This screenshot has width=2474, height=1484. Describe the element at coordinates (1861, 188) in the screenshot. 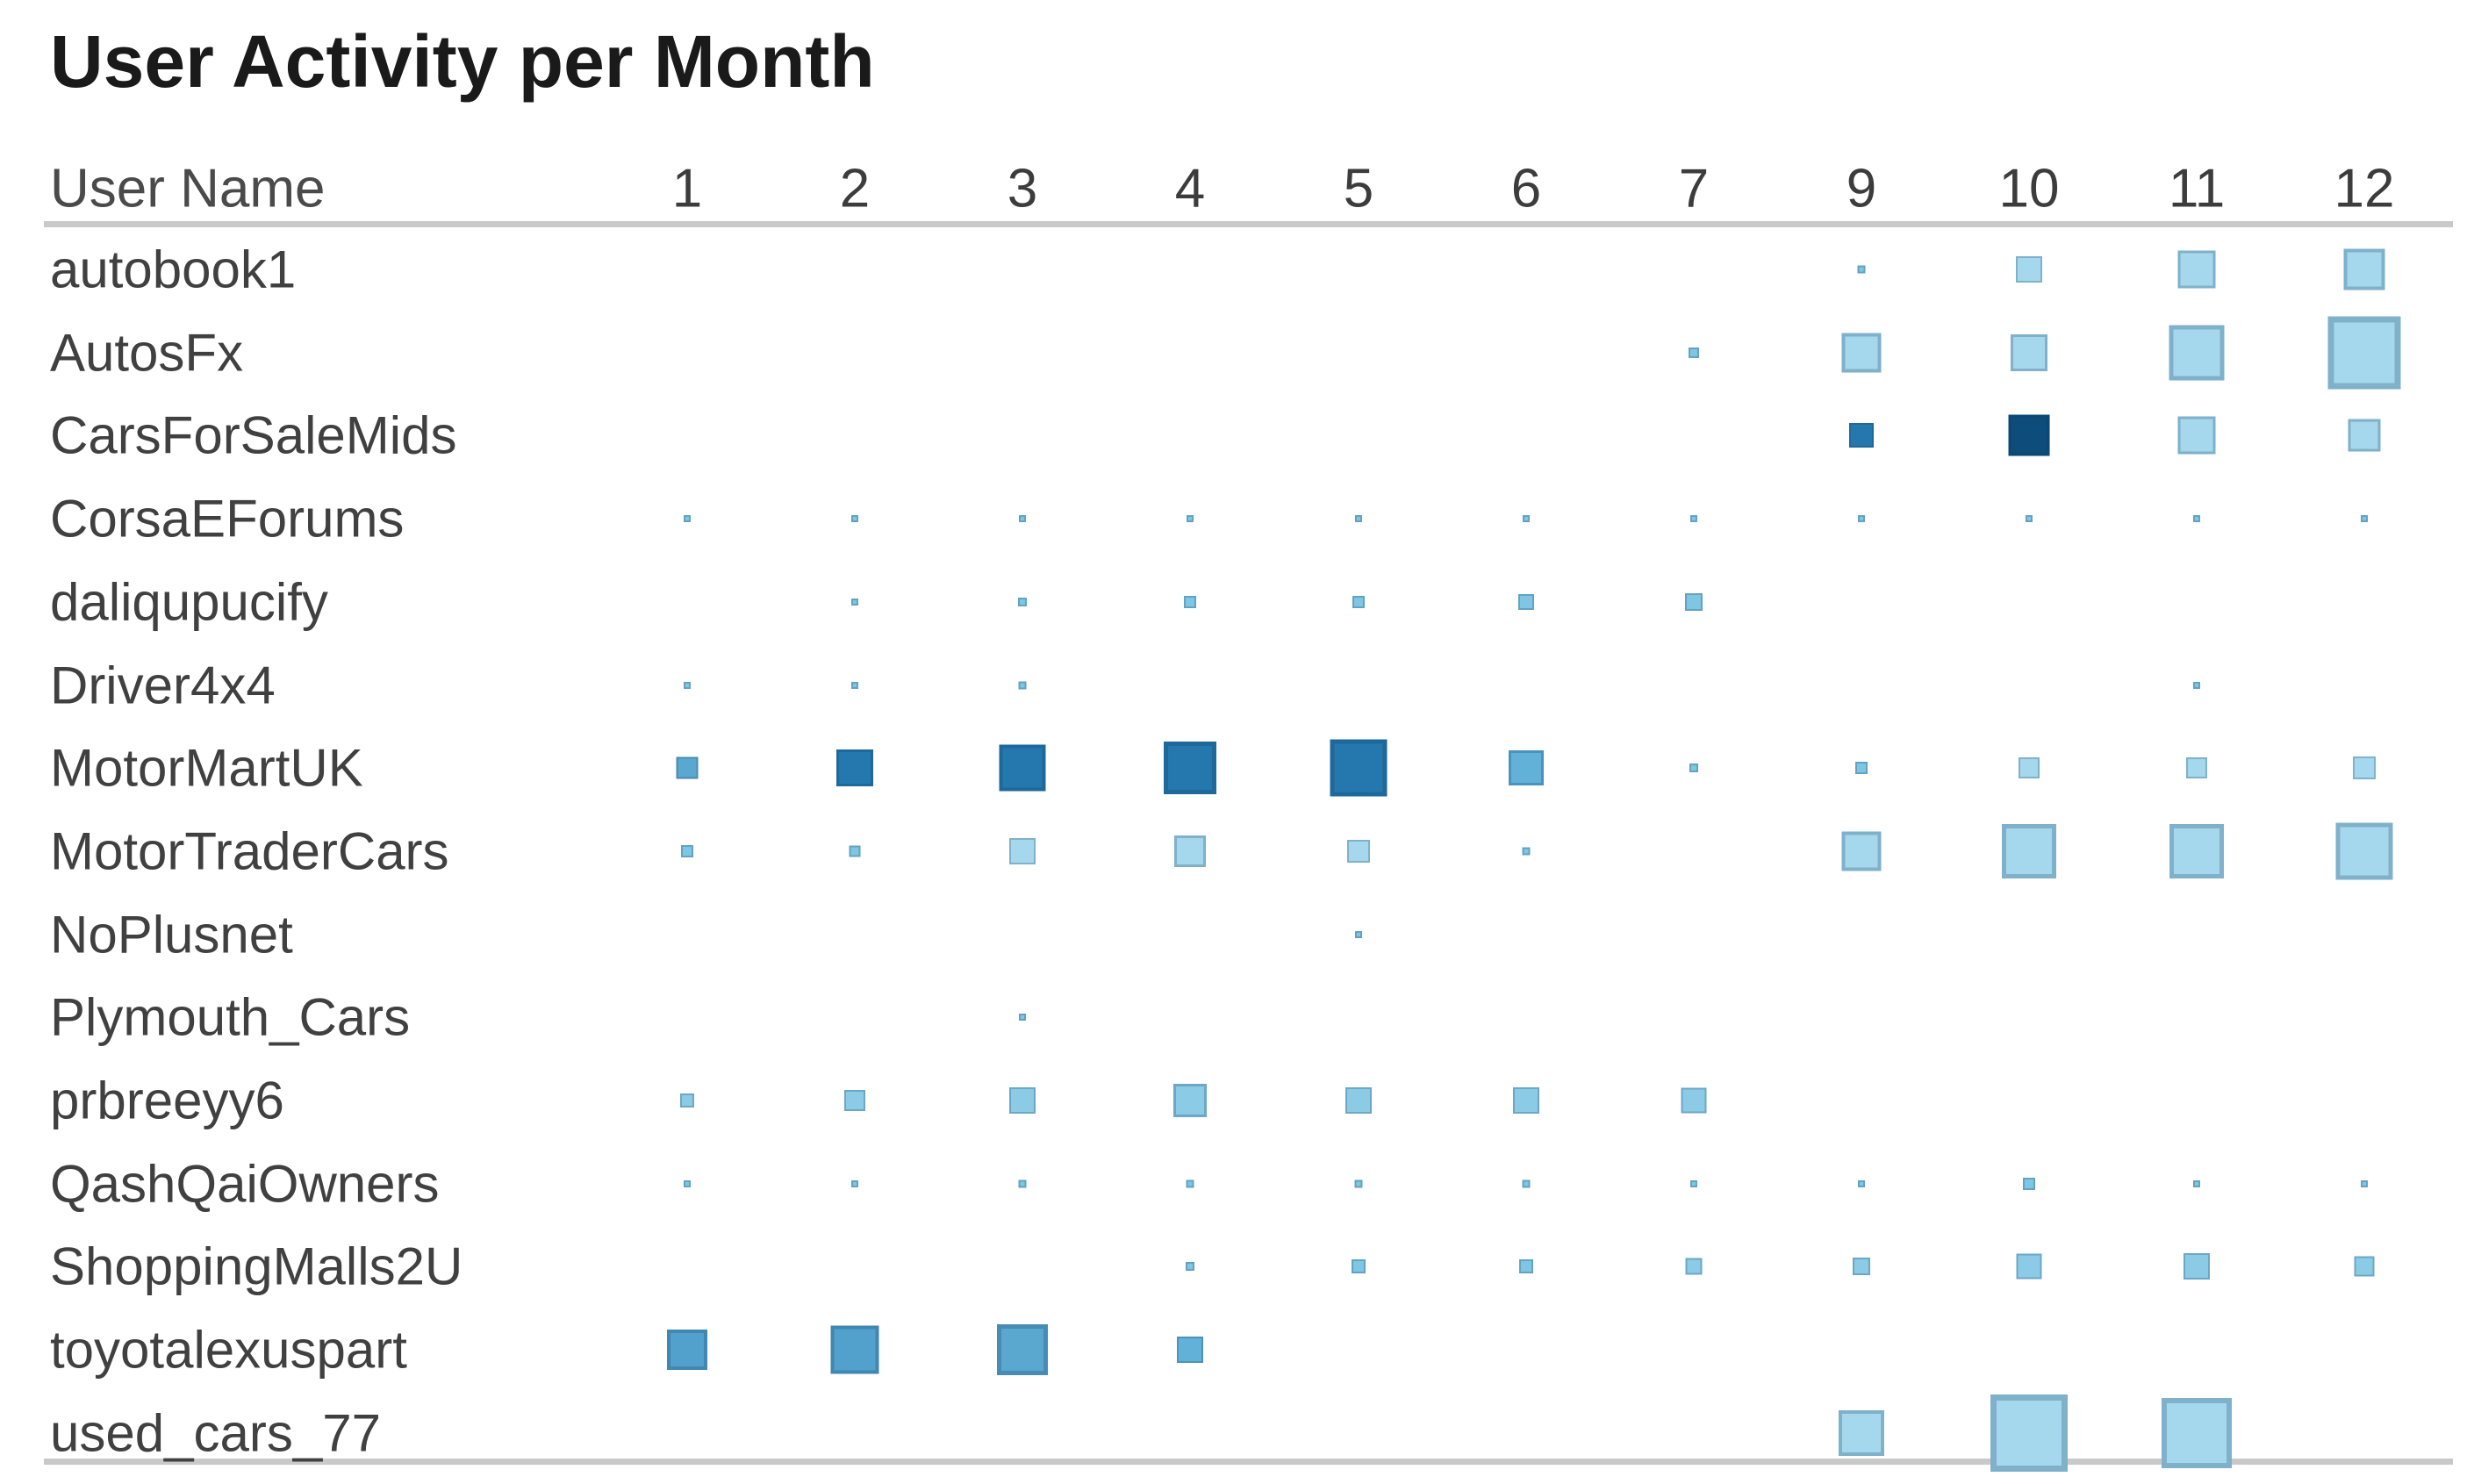

I see `month-column-header: 9` at that location.